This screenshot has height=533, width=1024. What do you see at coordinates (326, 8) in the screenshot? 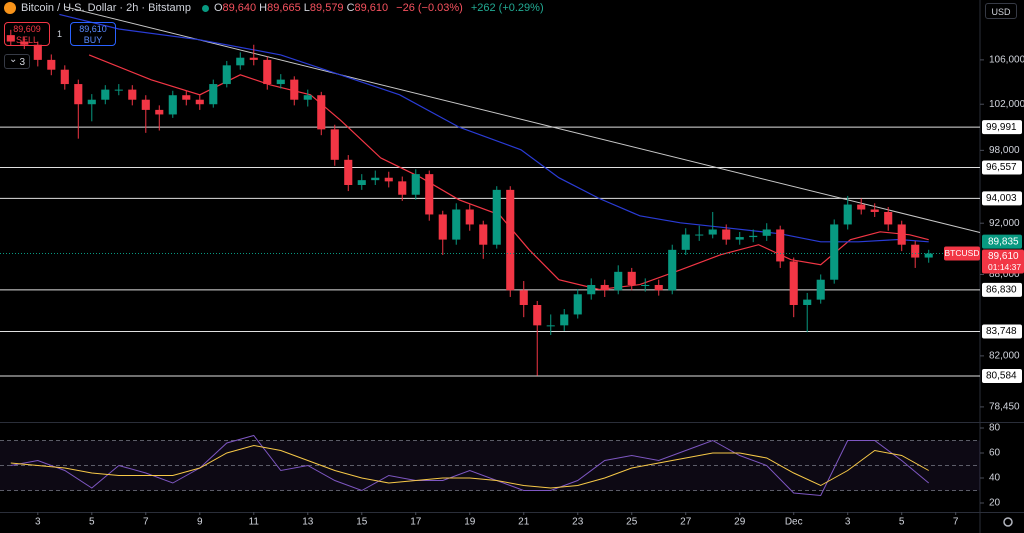
I see `ohlc-value: 89,579` at bounding box center [326, 8].